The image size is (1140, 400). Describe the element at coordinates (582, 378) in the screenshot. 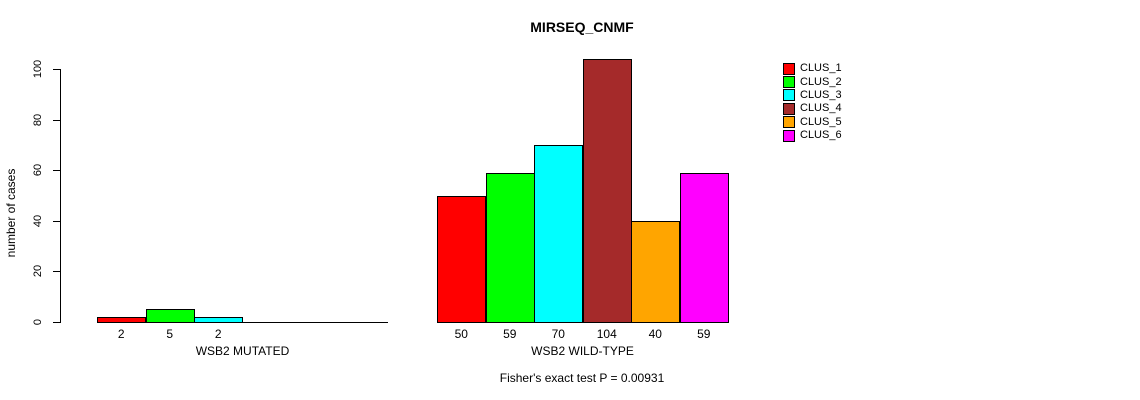

I see `annotation-text: Fisher's exact test P = 0.00931` at that location.